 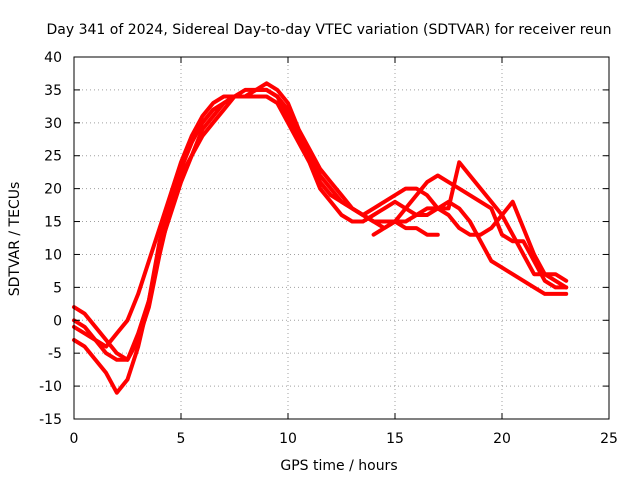 I want to click on x-tick-label: 25, so click(x=609, y=439).